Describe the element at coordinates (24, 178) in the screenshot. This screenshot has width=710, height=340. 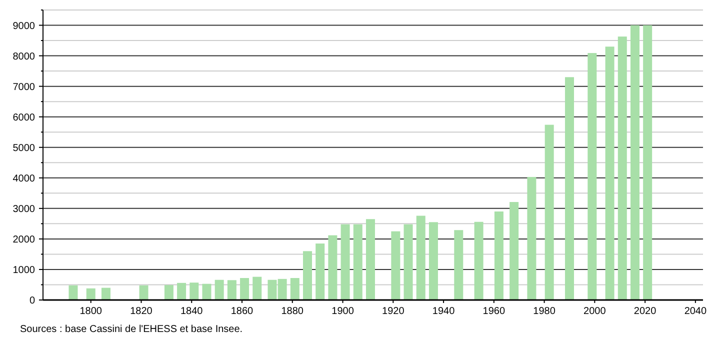
I see `y-tick-label: 4000` at that location.